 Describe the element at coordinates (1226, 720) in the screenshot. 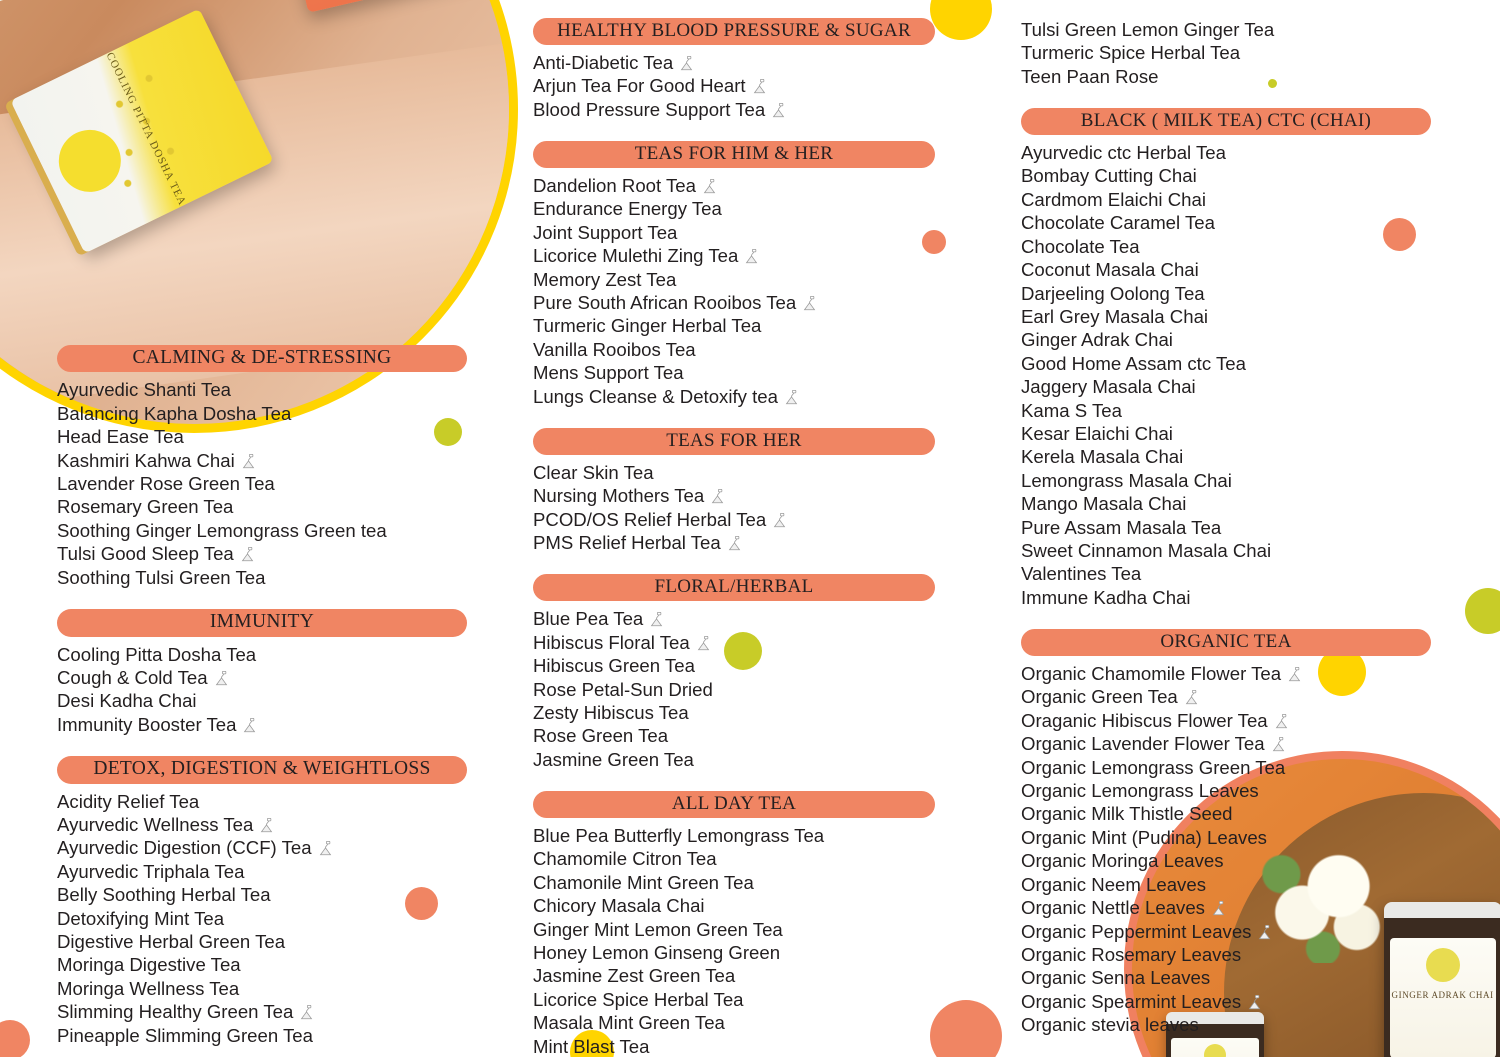

I see `menu-item: Oraganic Hibiscus Flower Tea` at that location.